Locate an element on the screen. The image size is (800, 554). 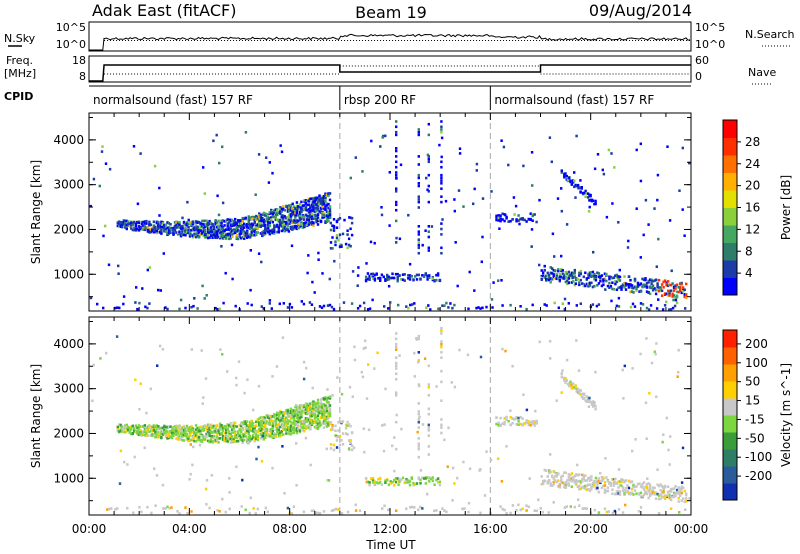
velocity-colorbar-swatch is located at coordinates (730, 356).